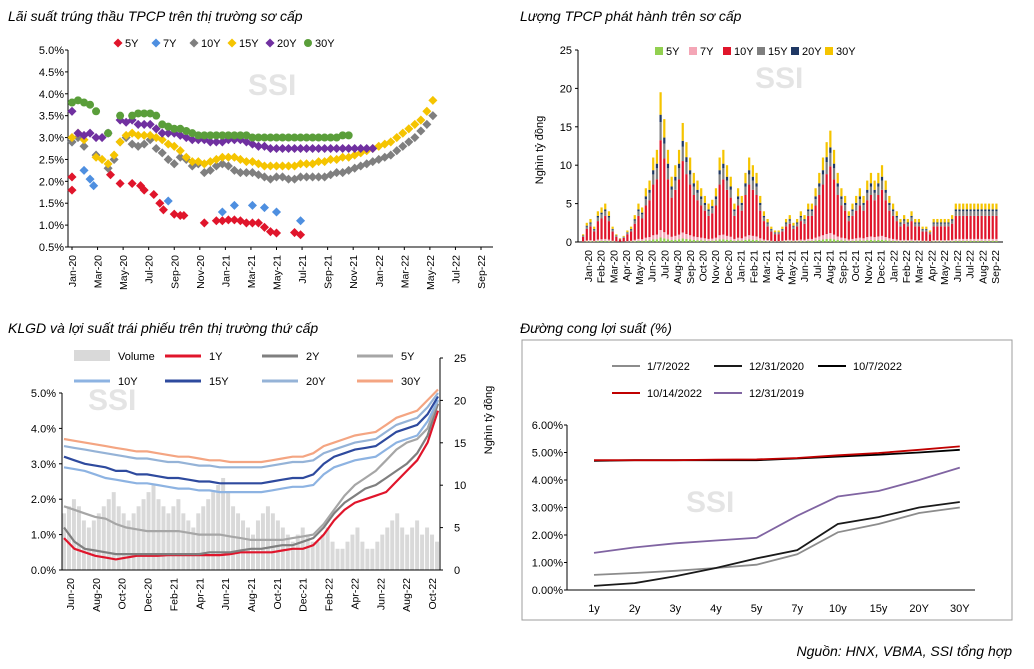  I want to click on chart-title-issuance: Lượng TPCP phát hành trên sơ cấp, so click(631, 16).